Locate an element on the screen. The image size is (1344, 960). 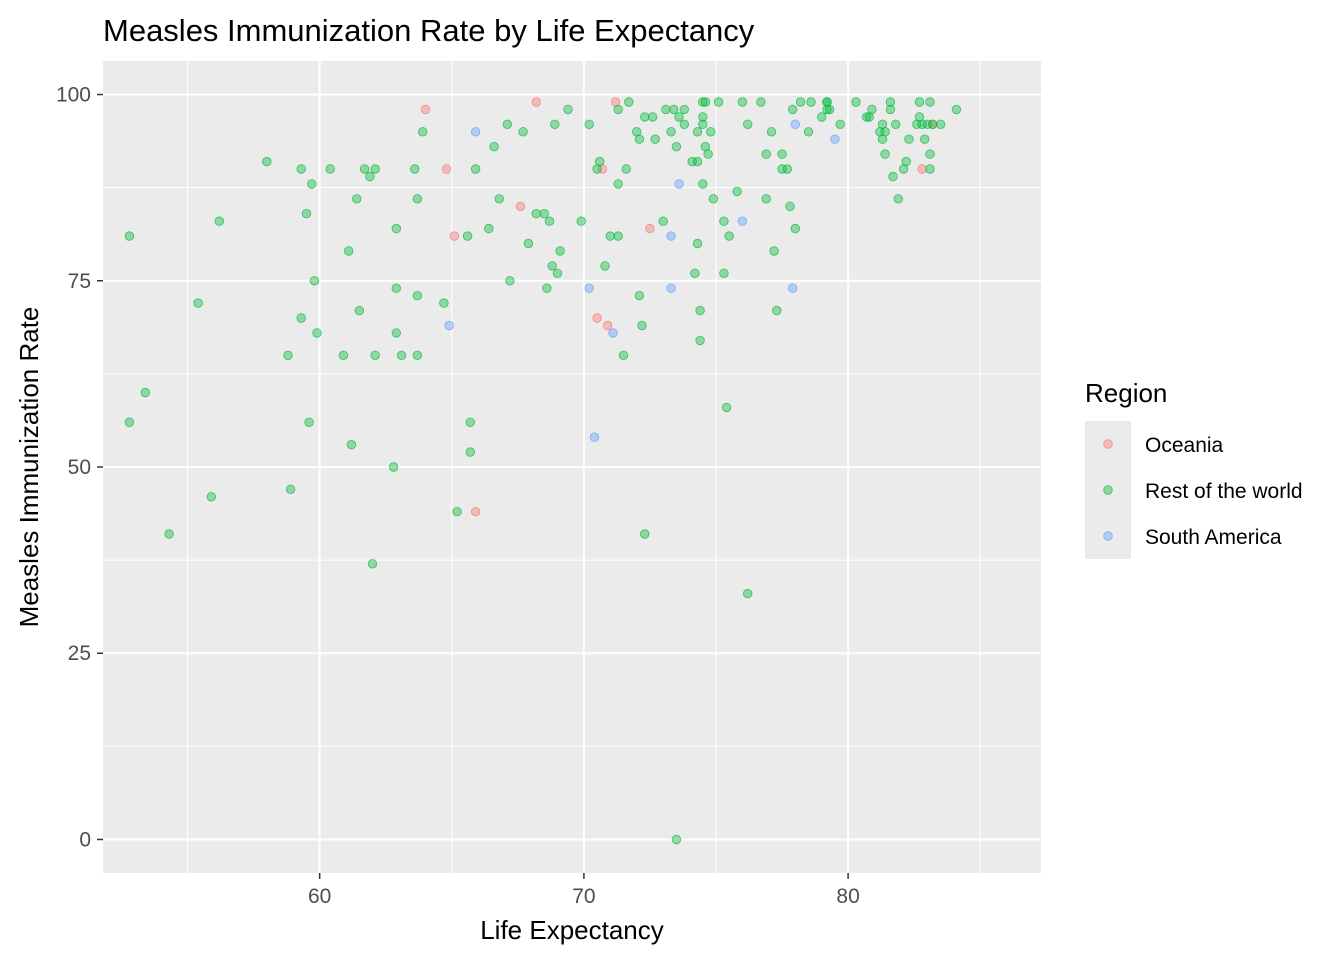
x-tick-label: 80 is located at coordinates (847, 896).